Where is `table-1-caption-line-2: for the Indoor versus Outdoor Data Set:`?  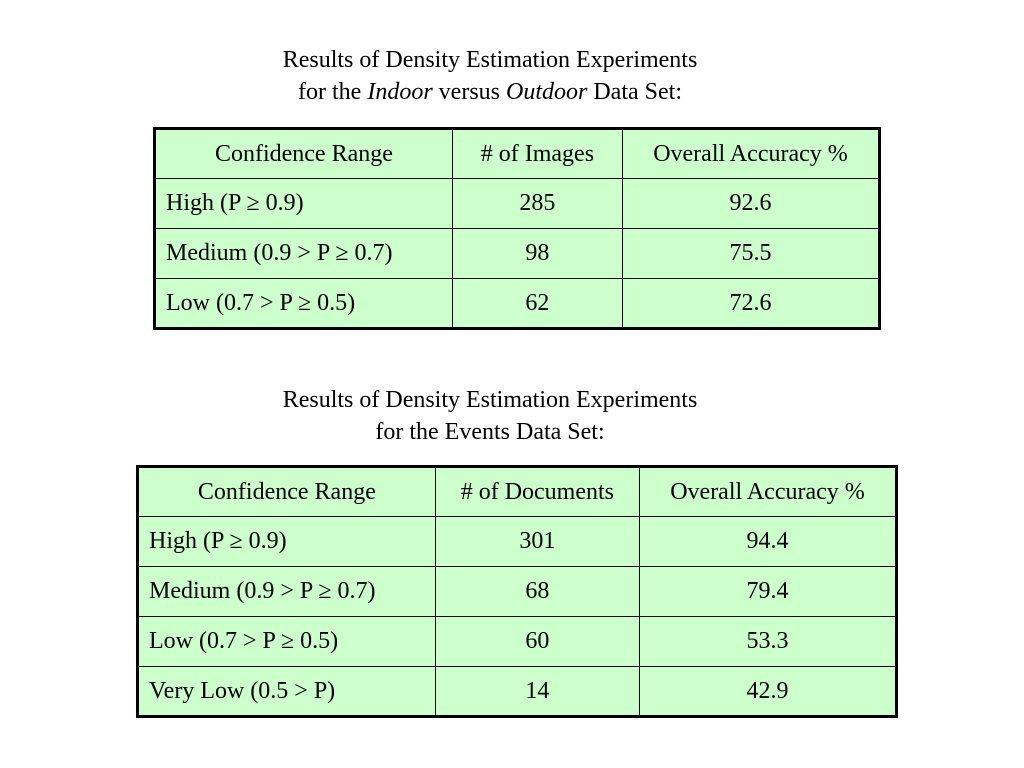
table-1-caption-line-2: for the Indoor versus Outdoor Data Set: is located at coordinates (490, 92).